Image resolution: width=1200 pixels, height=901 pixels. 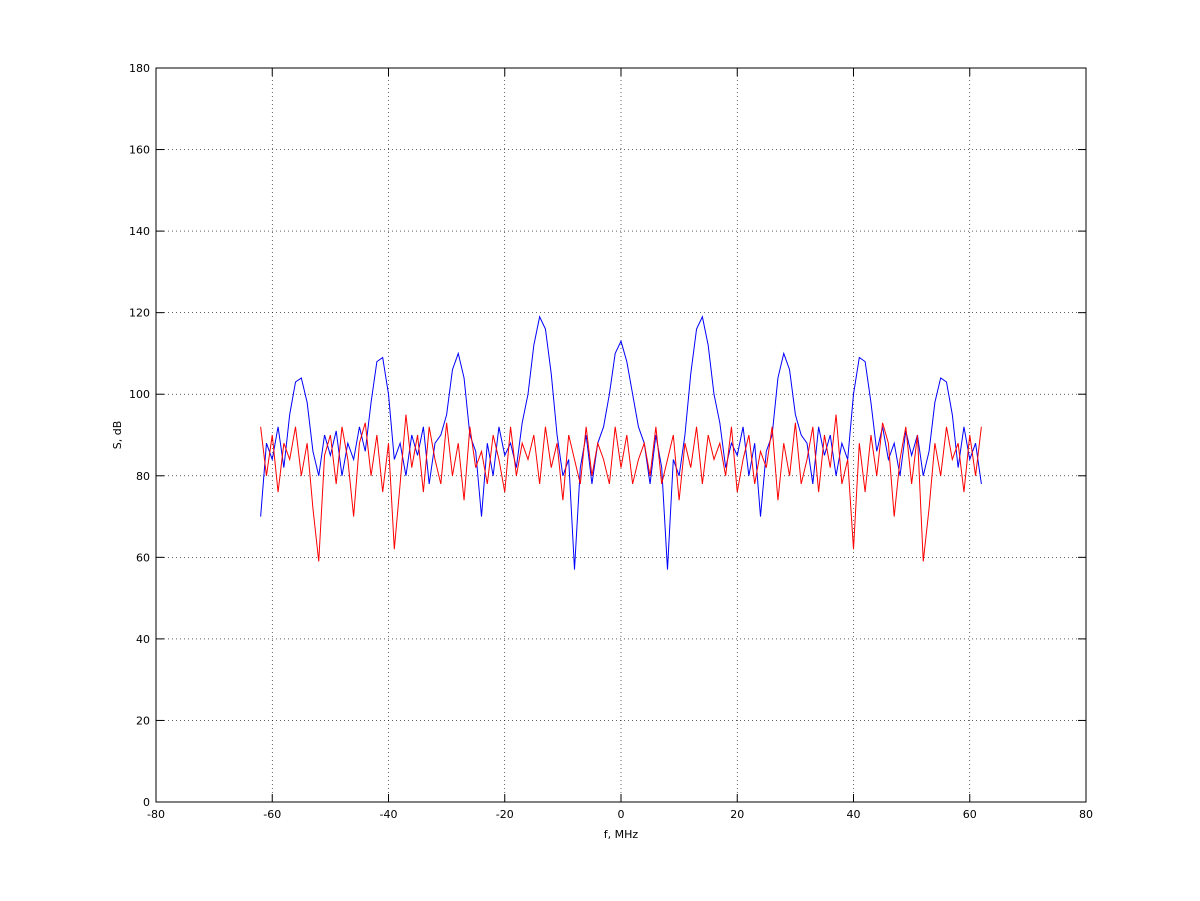 What do you see at coordinates (143, 476) in the screenshot?
I see `y-tick-label: 80` at bounding box center [143, 476].